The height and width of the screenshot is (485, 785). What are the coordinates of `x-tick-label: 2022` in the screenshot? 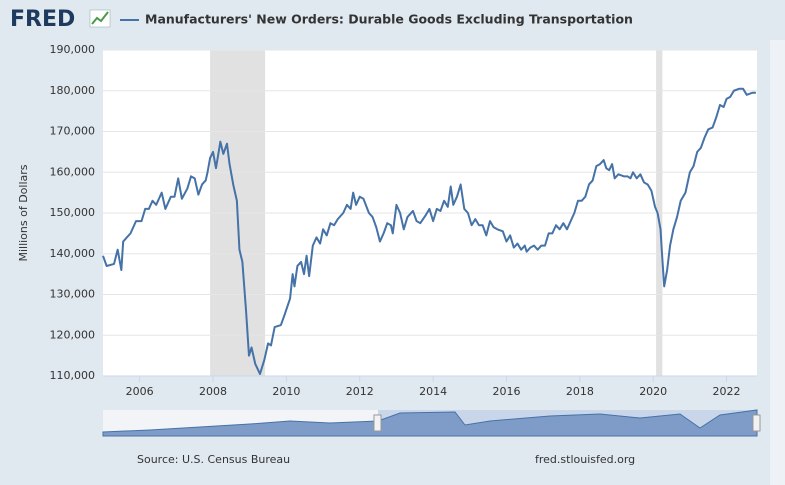 It's located at (727, 391).